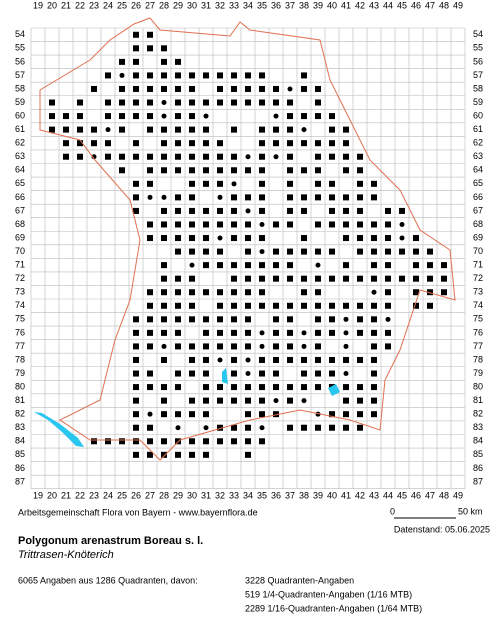 The image size is (500, 620). What do you see at coordinates (248, 5) in the screenshot?
I see `column-label: 34` at bounding box center [248, 5].